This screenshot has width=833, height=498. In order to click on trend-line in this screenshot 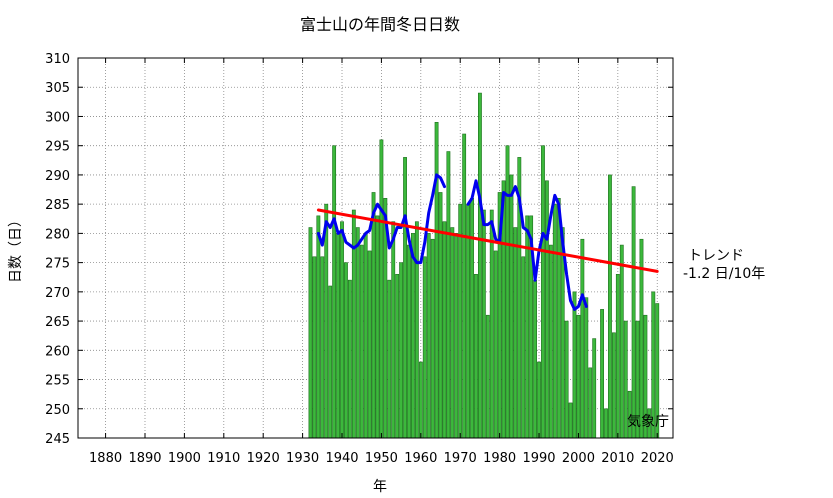, I will do `click(487, 240)`.